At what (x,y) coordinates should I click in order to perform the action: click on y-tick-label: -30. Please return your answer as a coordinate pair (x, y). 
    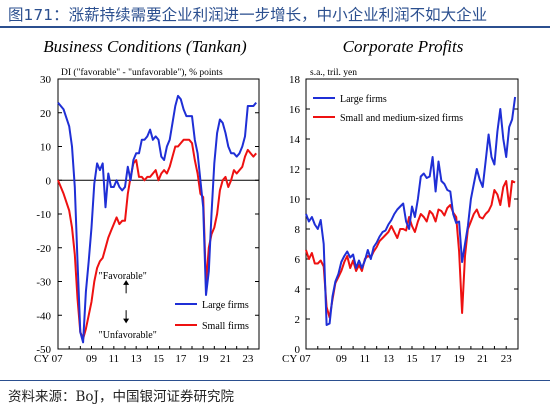
    Looking at the image, I should click on (43, 283).